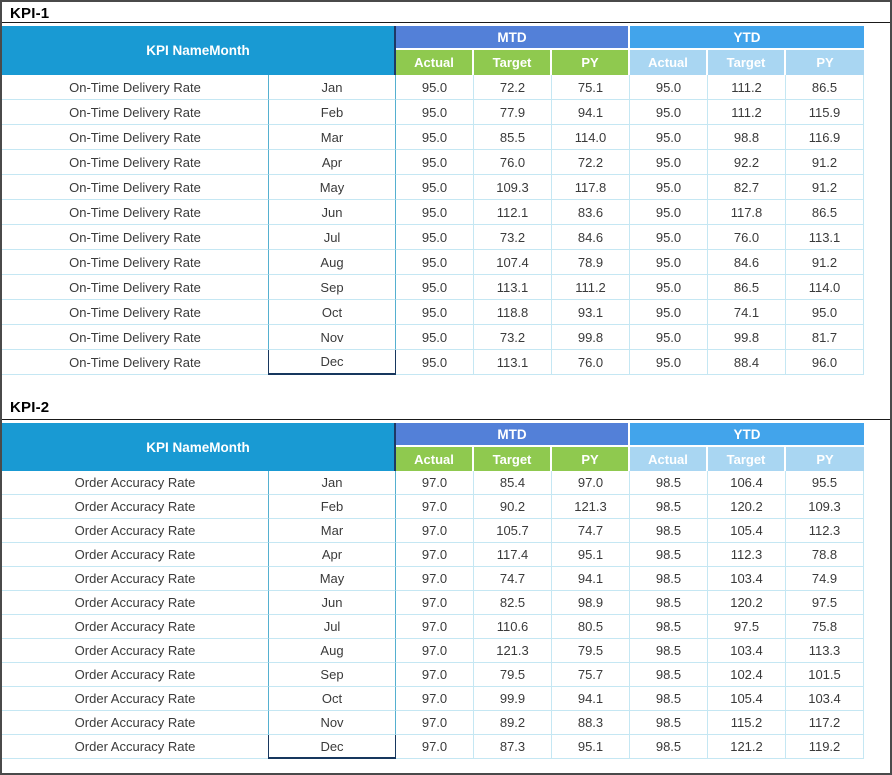 Image resolution: width=892 pixels, height=775 pixels. What do you see at coordinates (513, 507) in the screenshot?
I see `mtd-target-cell: 90.2` at bounding box center [513, 507].